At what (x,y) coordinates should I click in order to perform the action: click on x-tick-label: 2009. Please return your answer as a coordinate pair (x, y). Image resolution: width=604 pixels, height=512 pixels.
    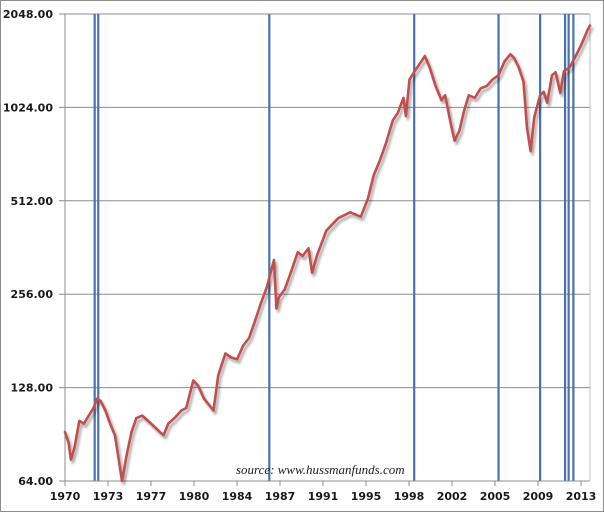
    Looking at the image, I should click on (538, 496).